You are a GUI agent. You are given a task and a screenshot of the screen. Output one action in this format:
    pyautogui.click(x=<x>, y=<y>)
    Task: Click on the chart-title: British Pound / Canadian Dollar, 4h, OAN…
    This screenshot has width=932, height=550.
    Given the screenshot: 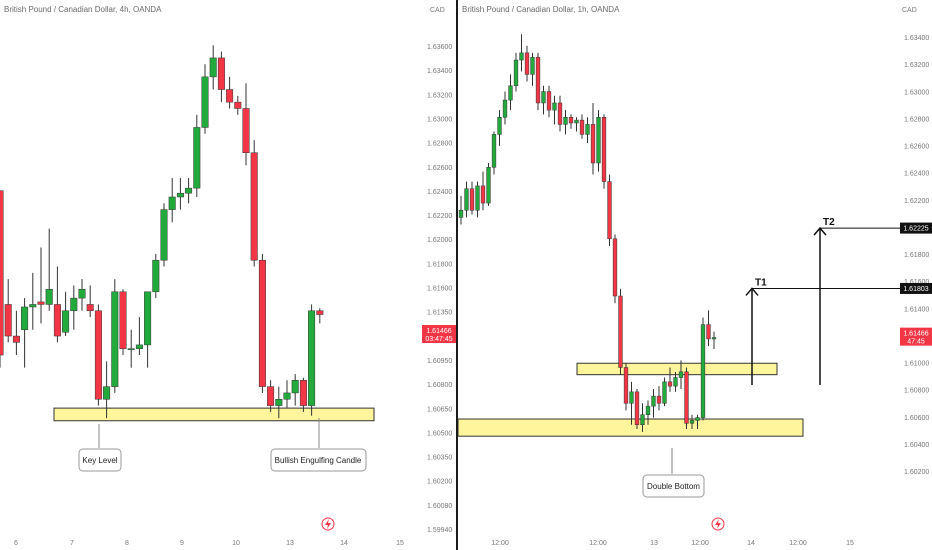 What is the action you would take?
    pyautogui.click(x=83, y=9)
    